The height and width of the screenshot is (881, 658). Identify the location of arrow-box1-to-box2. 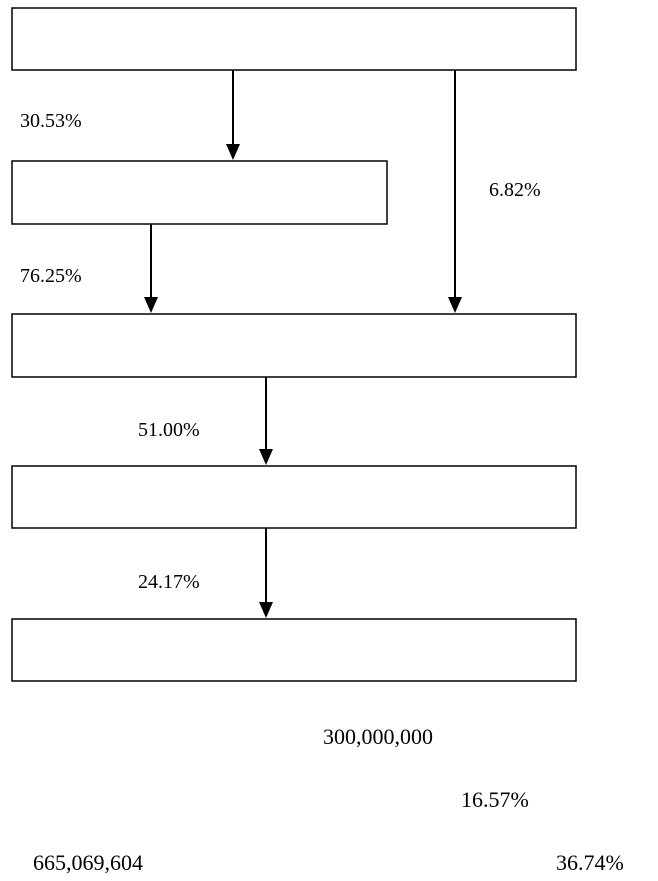
(233, 115).